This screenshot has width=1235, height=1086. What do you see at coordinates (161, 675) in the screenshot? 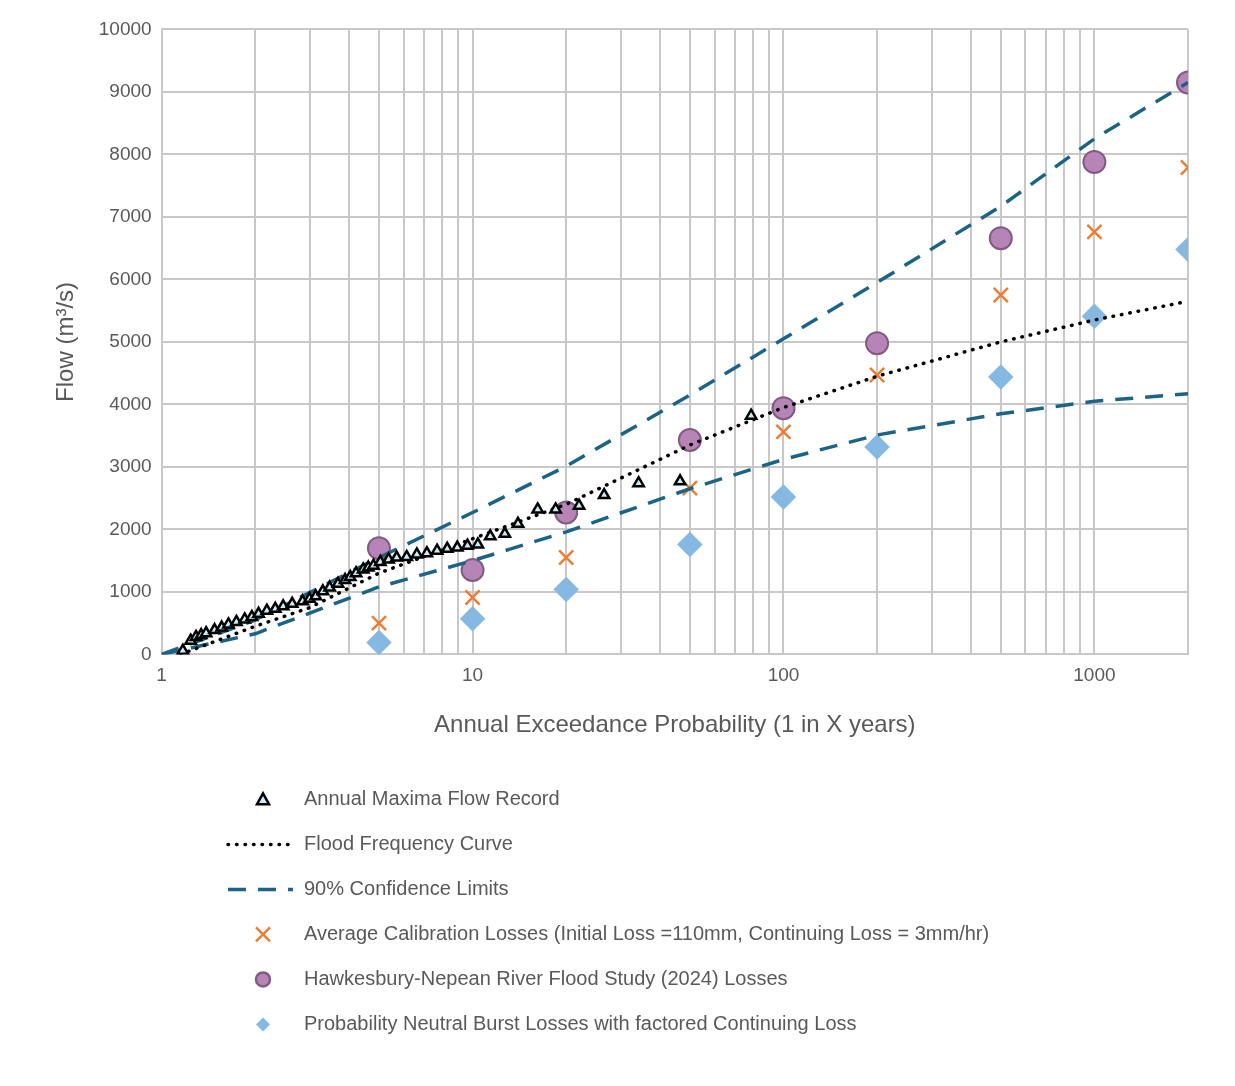
I see `x-tick-label: 1` at bounding box center [161, 675].